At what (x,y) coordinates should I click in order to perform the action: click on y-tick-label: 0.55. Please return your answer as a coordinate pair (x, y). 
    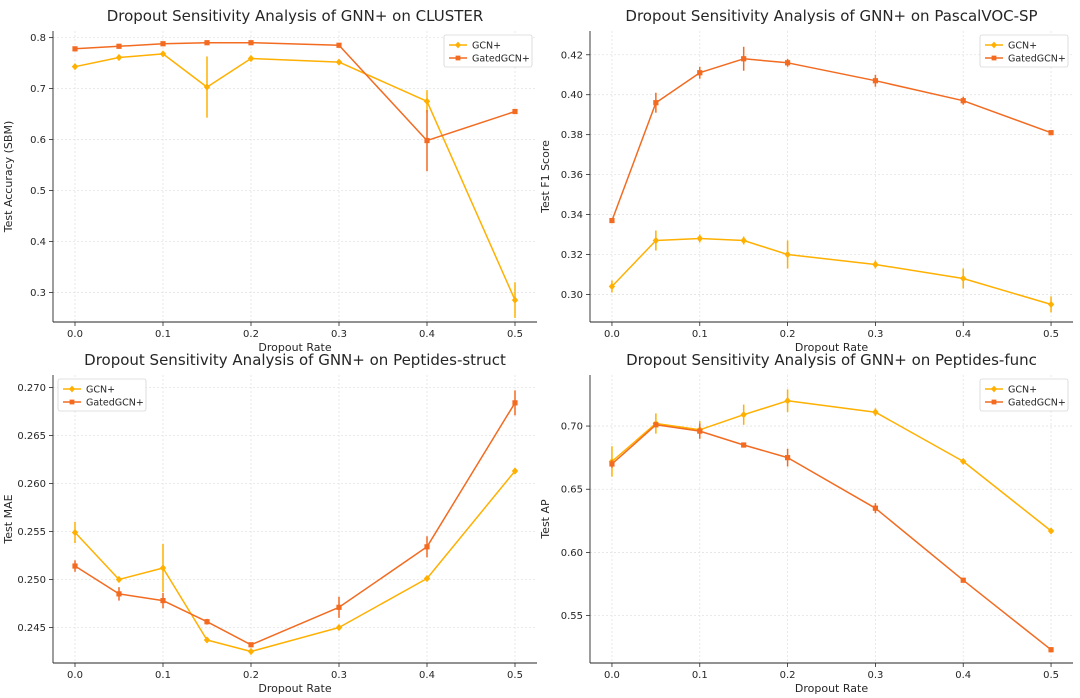
    Looking at the image, I should click on (572, 616).